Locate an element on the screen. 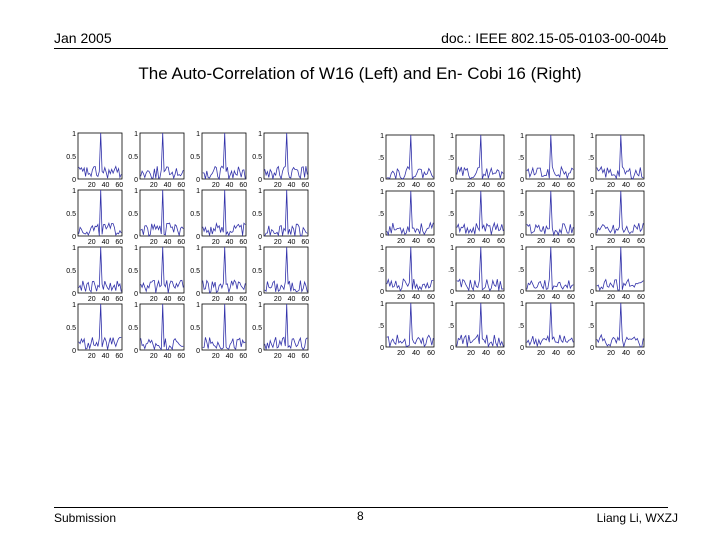  header-date: Jan 2005 is located at coordinates (83, 38).